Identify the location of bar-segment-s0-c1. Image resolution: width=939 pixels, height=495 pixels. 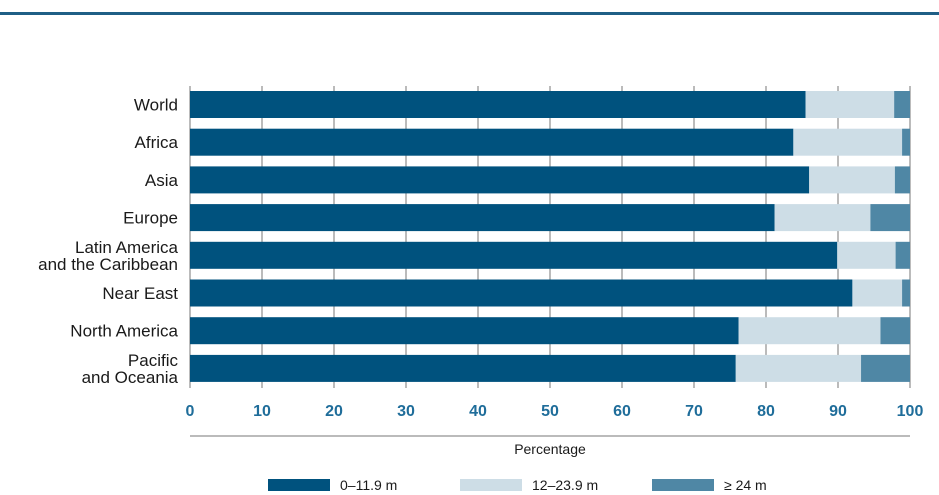
(492, 142).